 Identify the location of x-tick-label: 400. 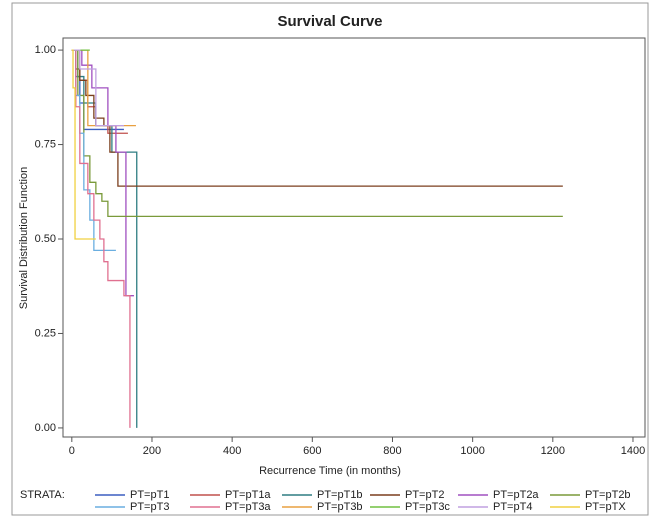
(232, 451).